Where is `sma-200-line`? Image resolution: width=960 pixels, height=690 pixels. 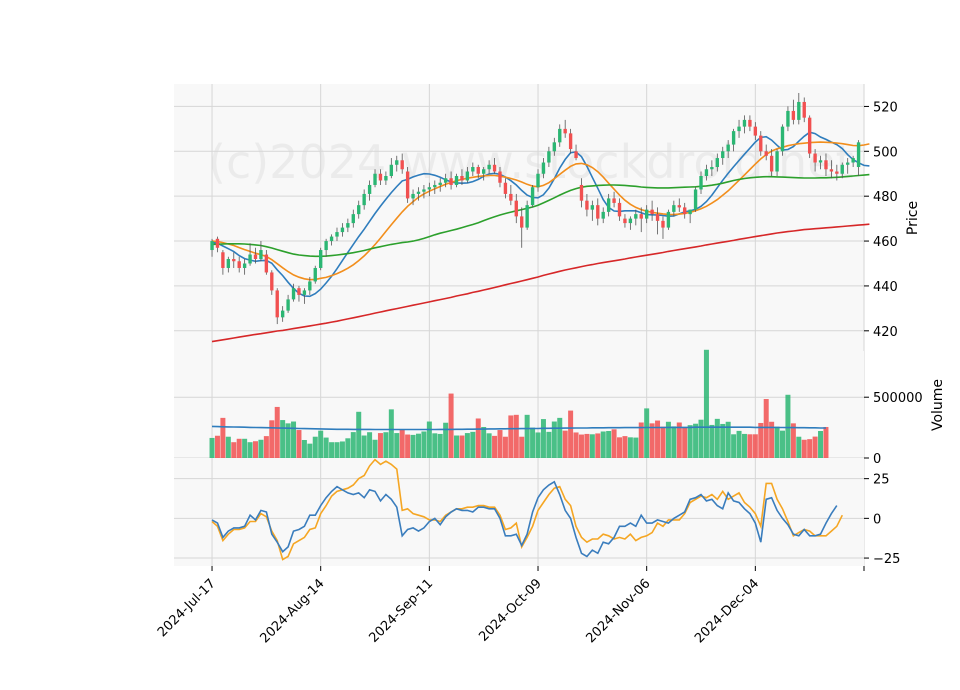
sma-200-line is located at coordinates (540, 283).